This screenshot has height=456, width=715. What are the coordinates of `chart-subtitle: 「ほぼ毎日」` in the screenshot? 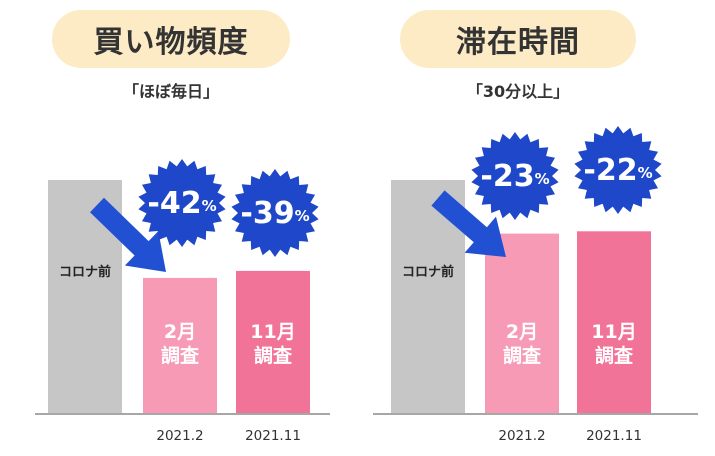 It's located at (170, 91).